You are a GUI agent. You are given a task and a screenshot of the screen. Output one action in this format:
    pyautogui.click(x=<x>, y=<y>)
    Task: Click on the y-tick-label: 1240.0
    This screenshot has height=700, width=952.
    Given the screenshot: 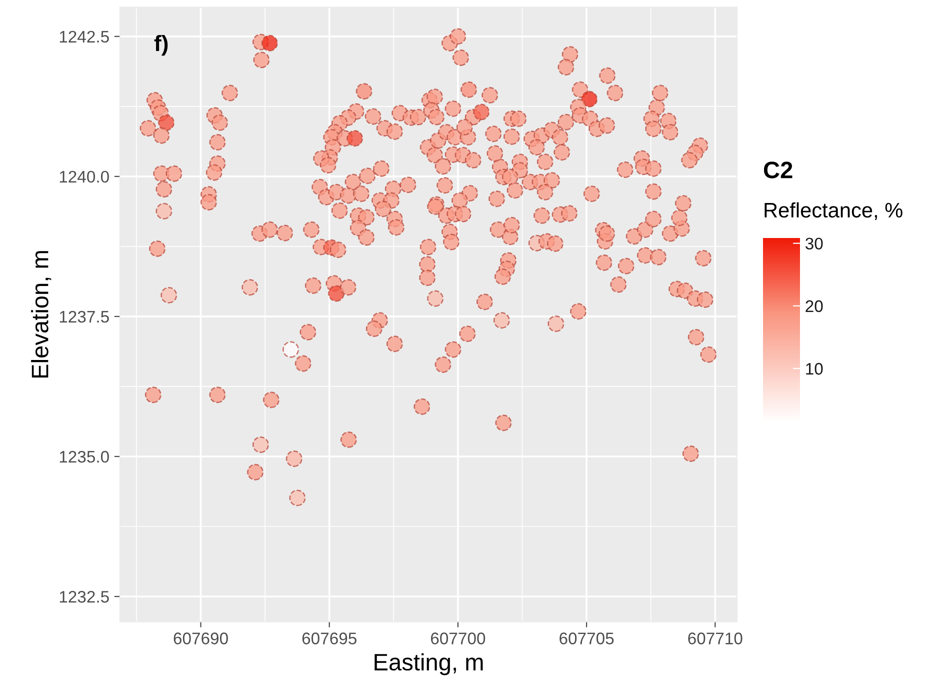 What is the action you would take?
    pyautogui.click(x=84, y=176)
    